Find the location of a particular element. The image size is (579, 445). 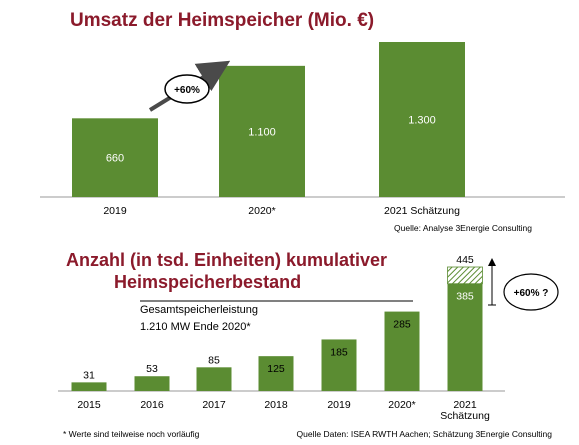

bottom-category-label: 2020* is located at coordinates (401, 405).